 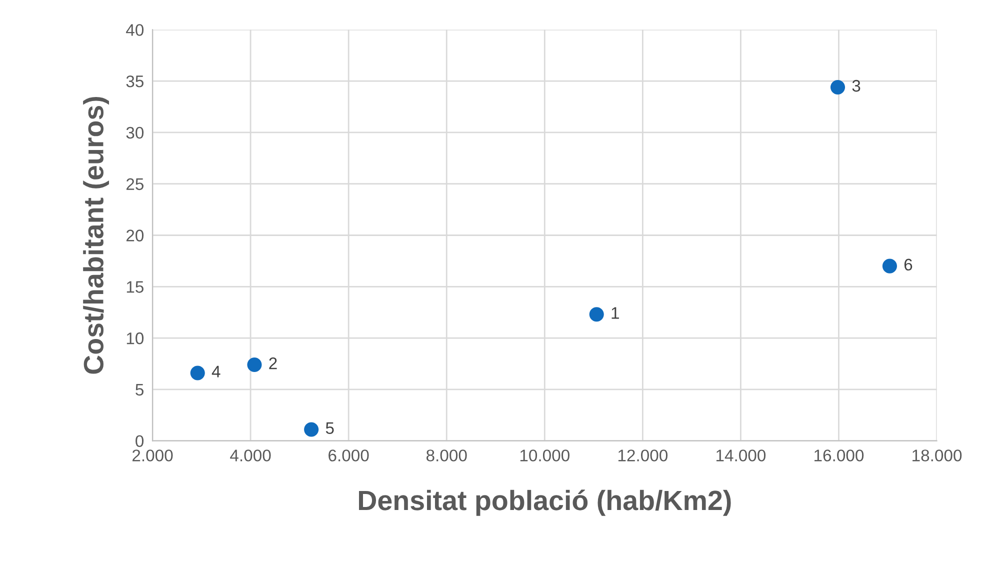 I want to click on y-tick-label: 35, so click(x=135, y=81).